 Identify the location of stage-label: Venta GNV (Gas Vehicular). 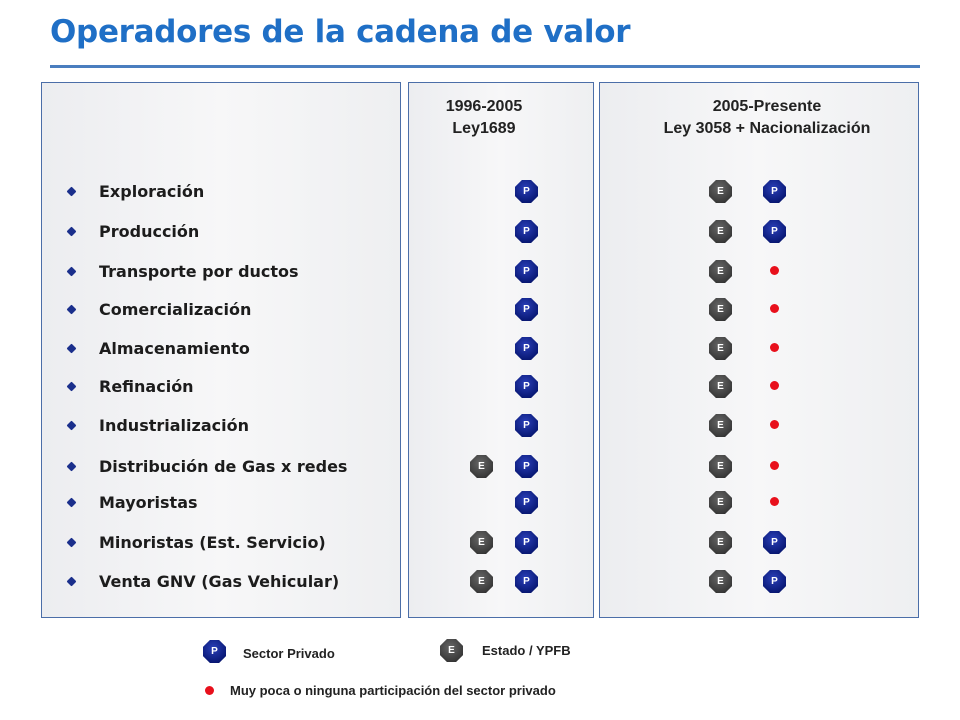
(219, 581).